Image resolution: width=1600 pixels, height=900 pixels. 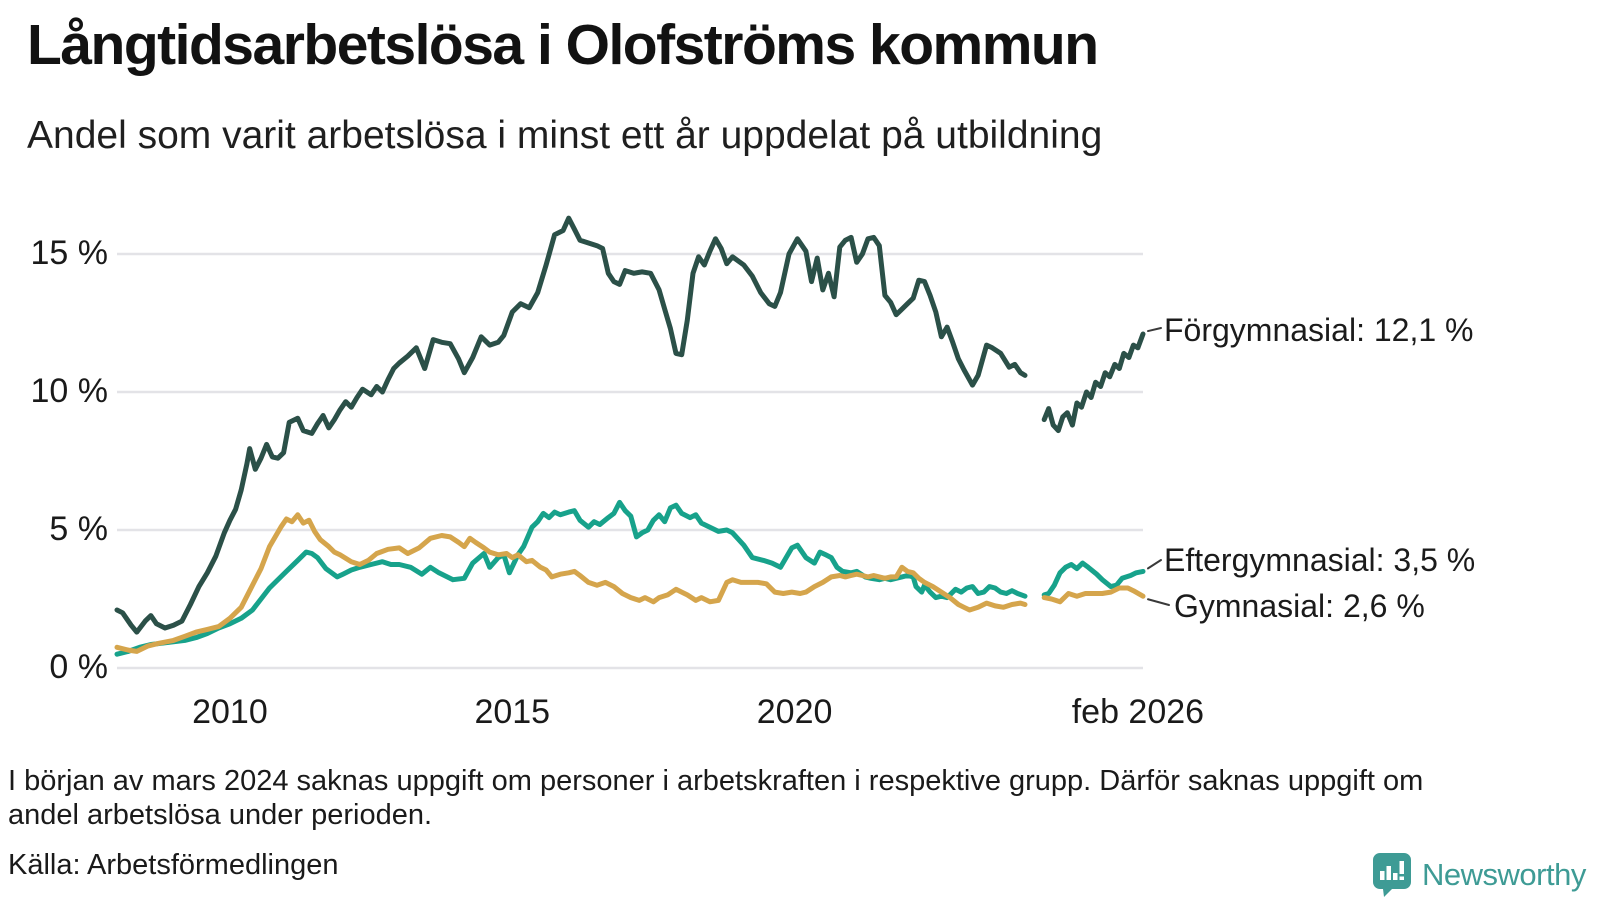 I want to click on series-end-label-eftergymnasial: Eftergymnasial: 3,5 %, so click(x=1320, y=560).